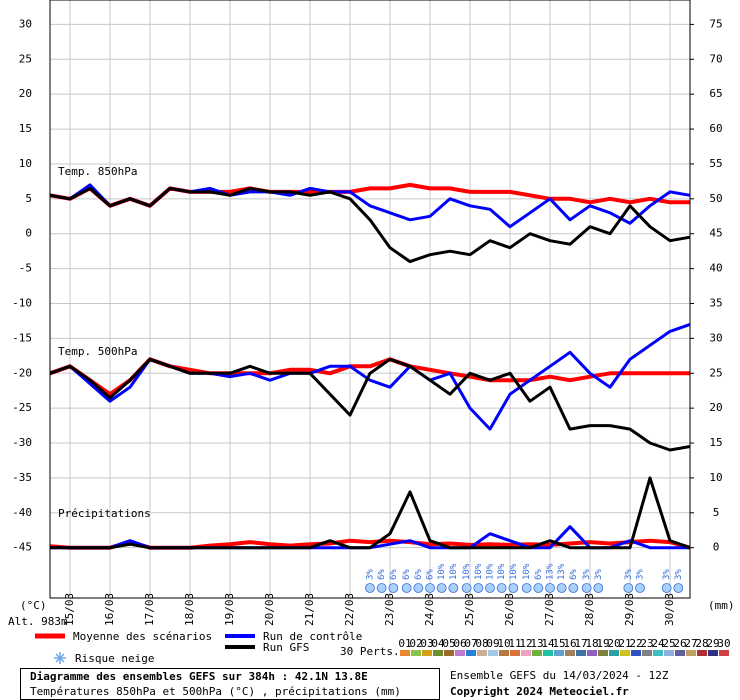  Describe the element at coordinates (25, 58) in the screenshot. I see `y-tick-label: 25` at that location.